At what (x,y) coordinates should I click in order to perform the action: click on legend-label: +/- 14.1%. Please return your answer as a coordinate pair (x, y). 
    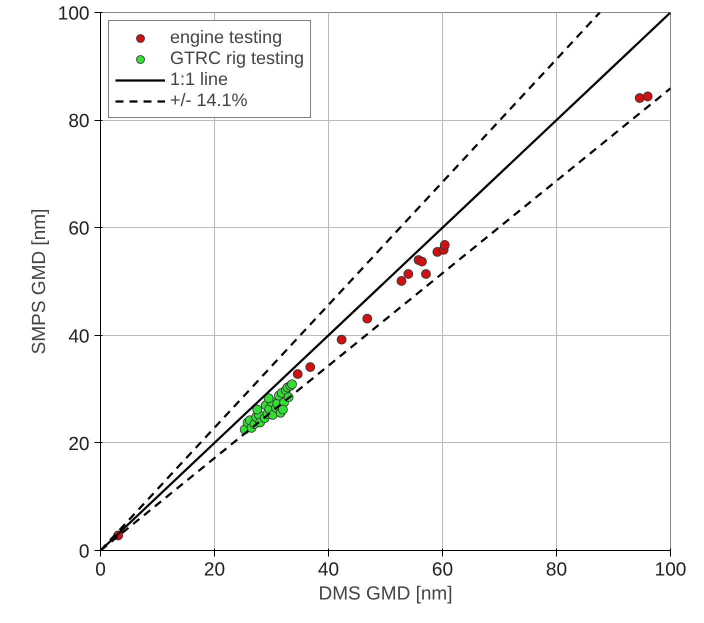
    Looking at the image, I should click on (209, 100).